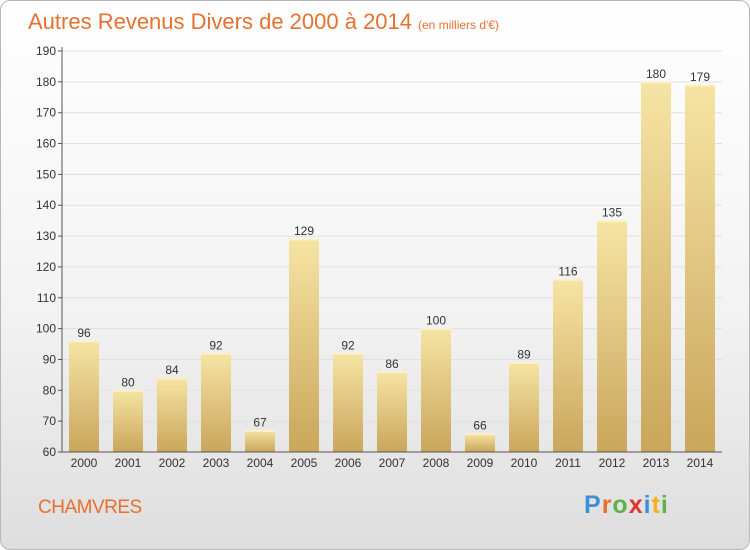 The image size is (750, 550). I want to click on data-label: 116, so click(567, 271).